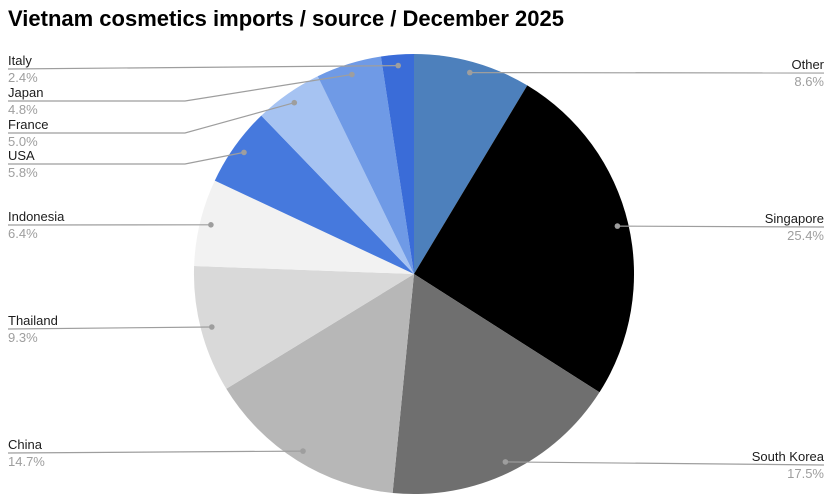 This screenshot has width=833, height=499. I want to click on leader-line-usa, so click(126, 158).